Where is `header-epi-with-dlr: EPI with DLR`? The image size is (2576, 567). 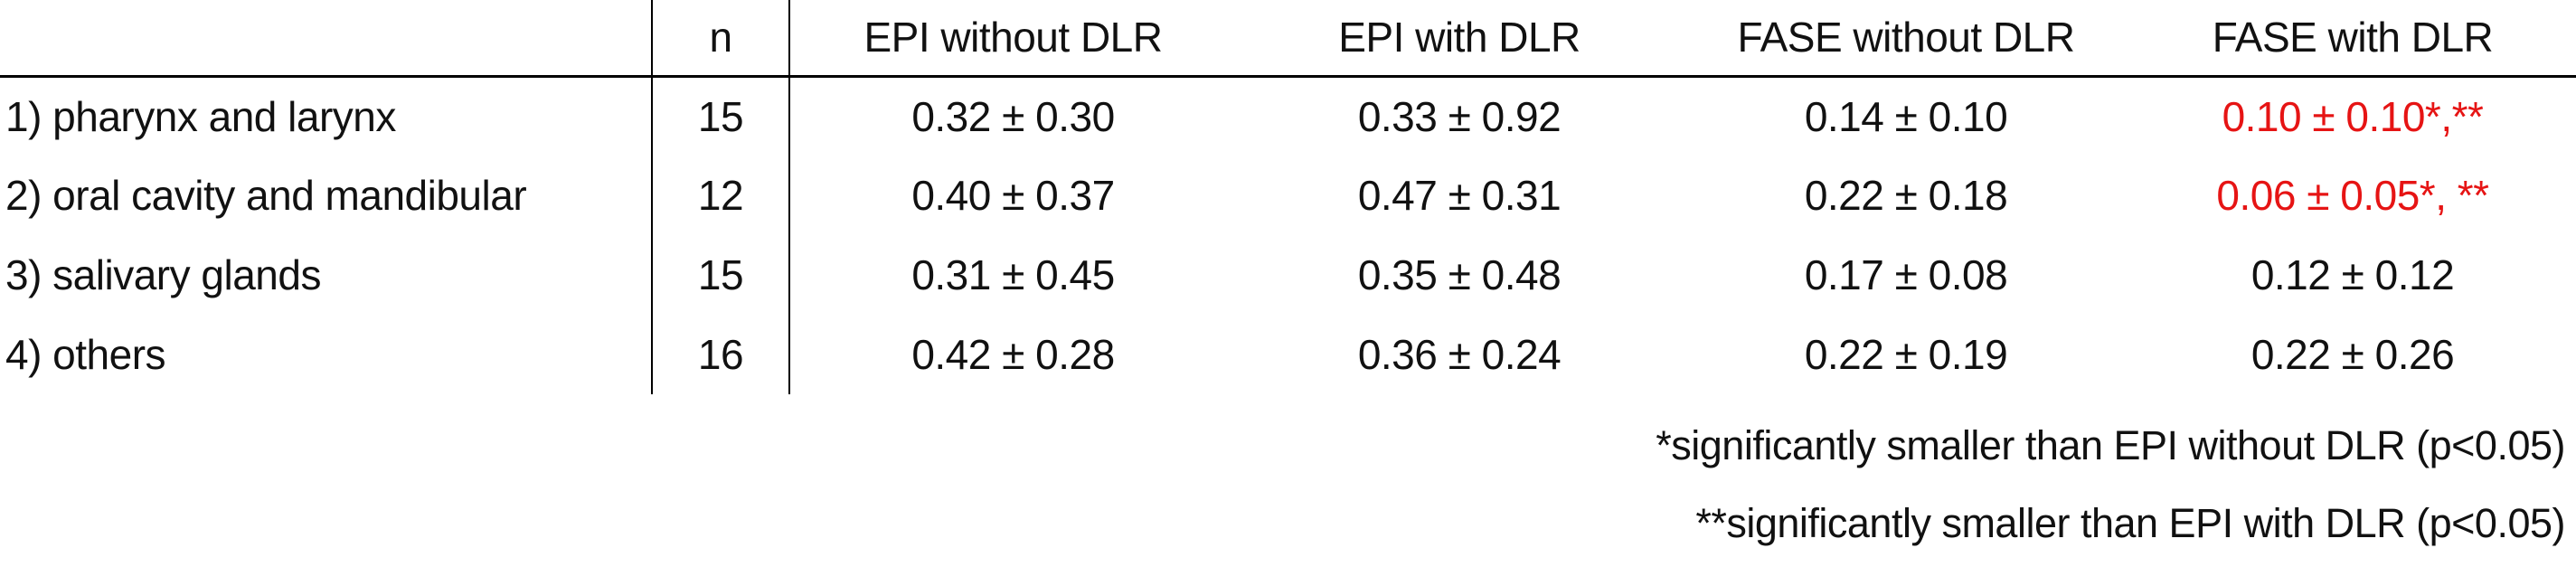
header-epi-with-dlr: EPI with DLR is located at coordinates (1460, 39).